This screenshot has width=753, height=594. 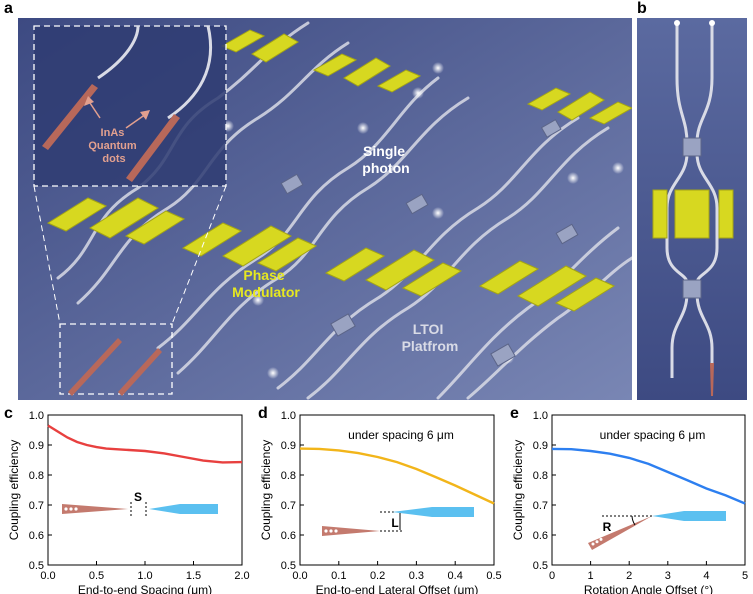 What do you see at coordinates (397, 588) in the screenshot?
I see `x-axis-label: End-to-end Lateral Offset (μm)` at bounding box center [397, 588].